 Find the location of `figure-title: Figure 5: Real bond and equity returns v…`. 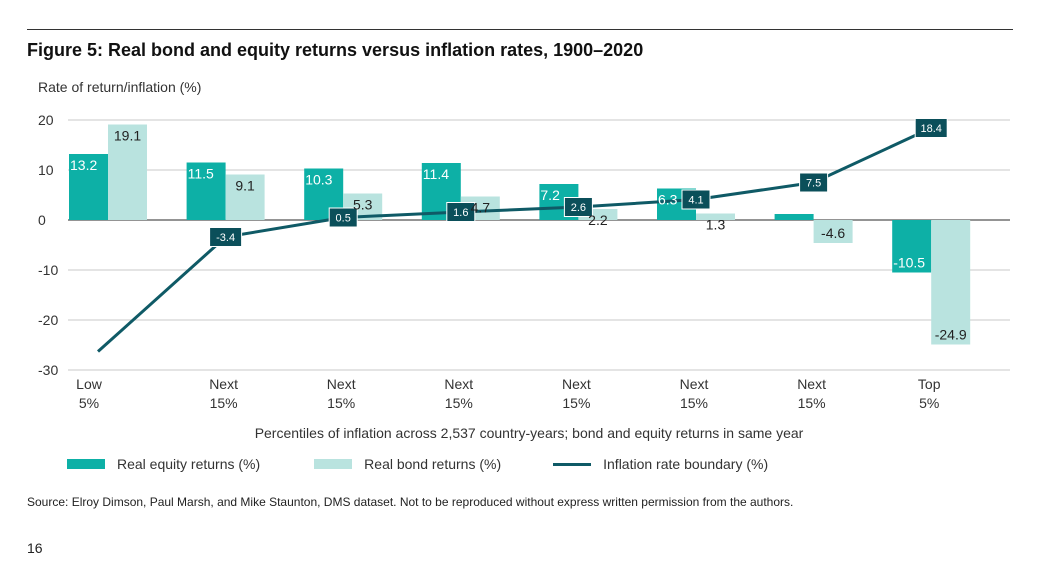

figure-title: Figure 5: Real bond and equity returns v… is located at coordinates (335, 50).